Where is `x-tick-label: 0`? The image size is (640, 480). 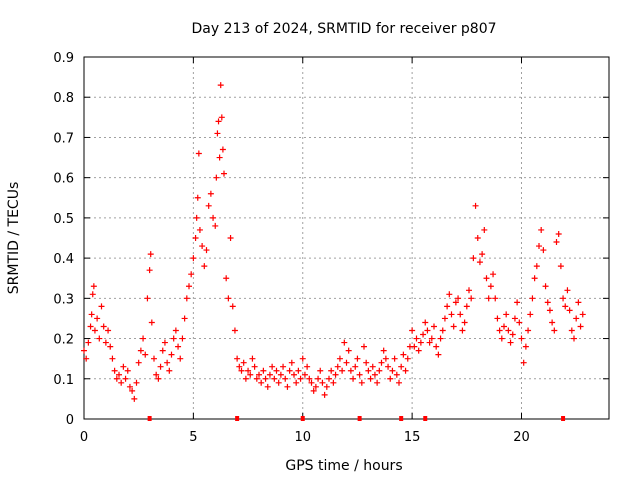 x-tick-label: 0 is located at coordinates (84, 437).